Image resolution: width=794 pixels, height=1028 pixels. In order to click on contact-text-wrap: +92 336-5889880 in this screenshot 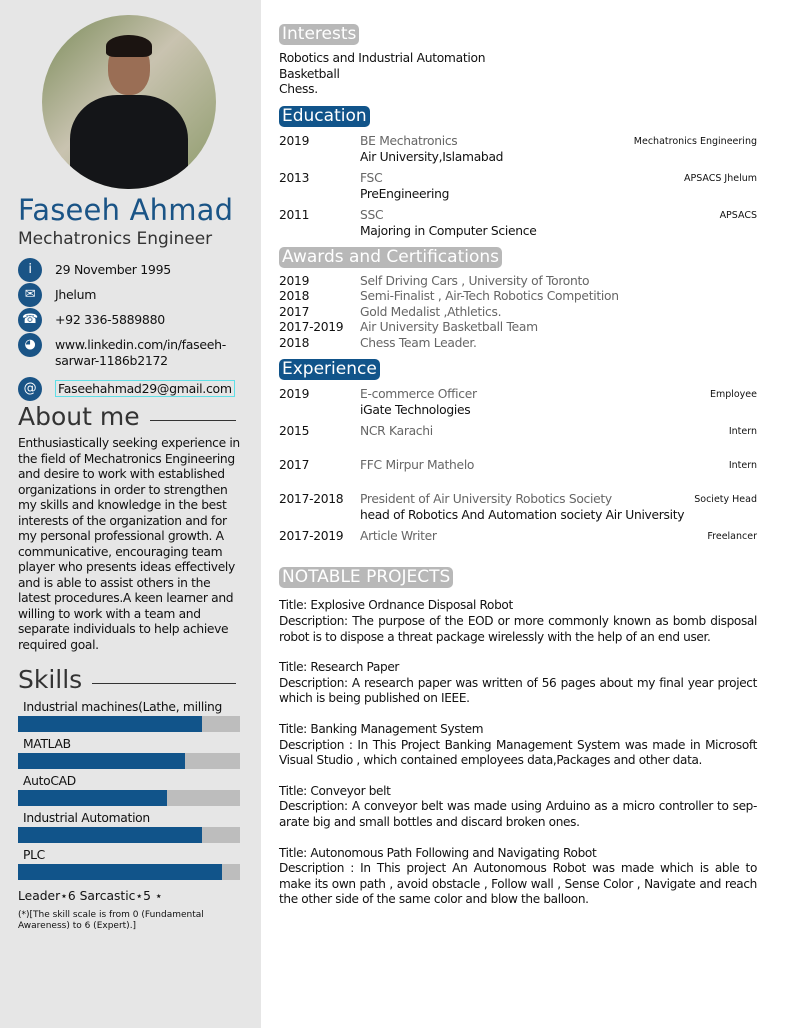, I will do `click(149, 320)`.